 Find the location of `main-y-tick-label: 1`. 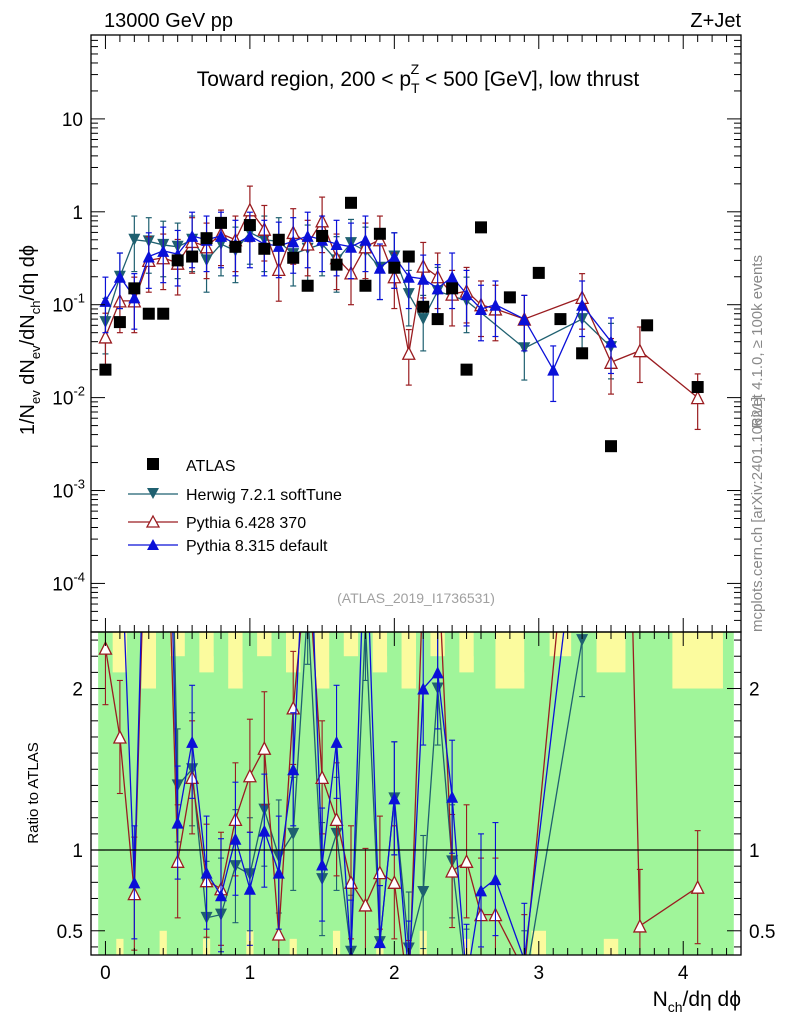

main-y-tick-label: 1 is located at coordinates (77, 213).